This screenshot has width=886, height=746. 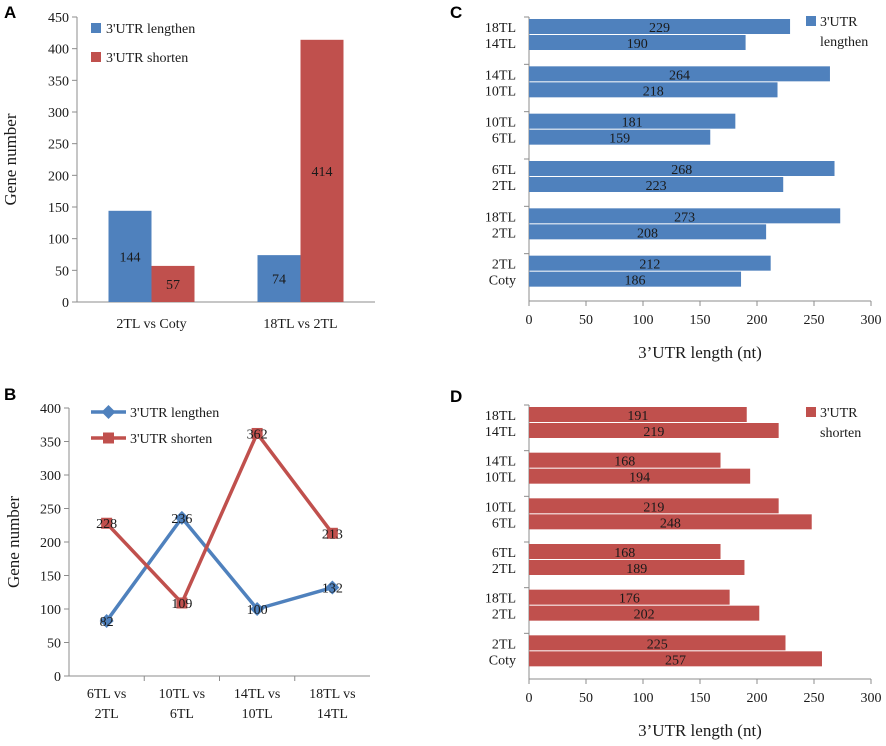 What do you see at coordinates (840, 433) in the screenshot?
I see `legend-label: shorten` at bounding box center [840, 433].